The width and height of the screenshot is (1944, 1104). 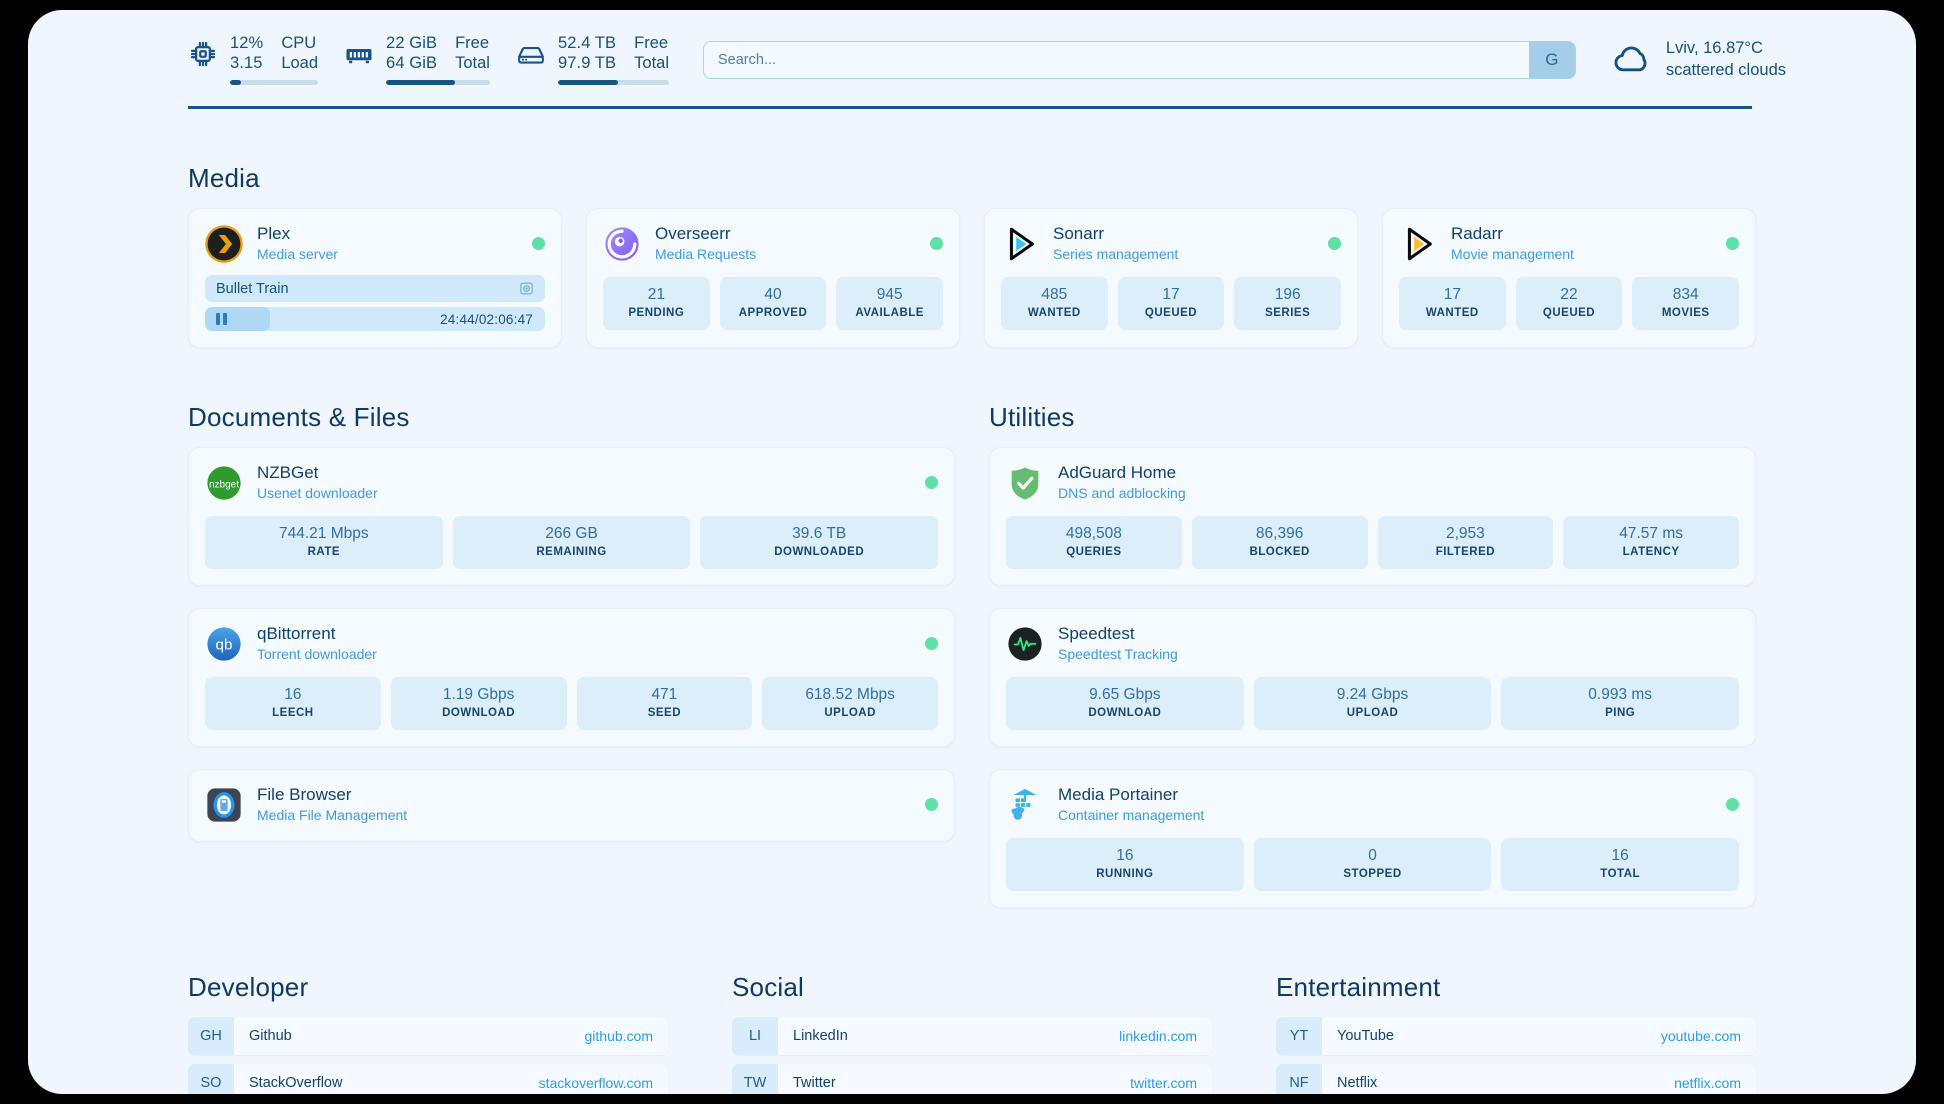 I want to click on stat-value: 0.993 ms, so click(x=1620, y=694).